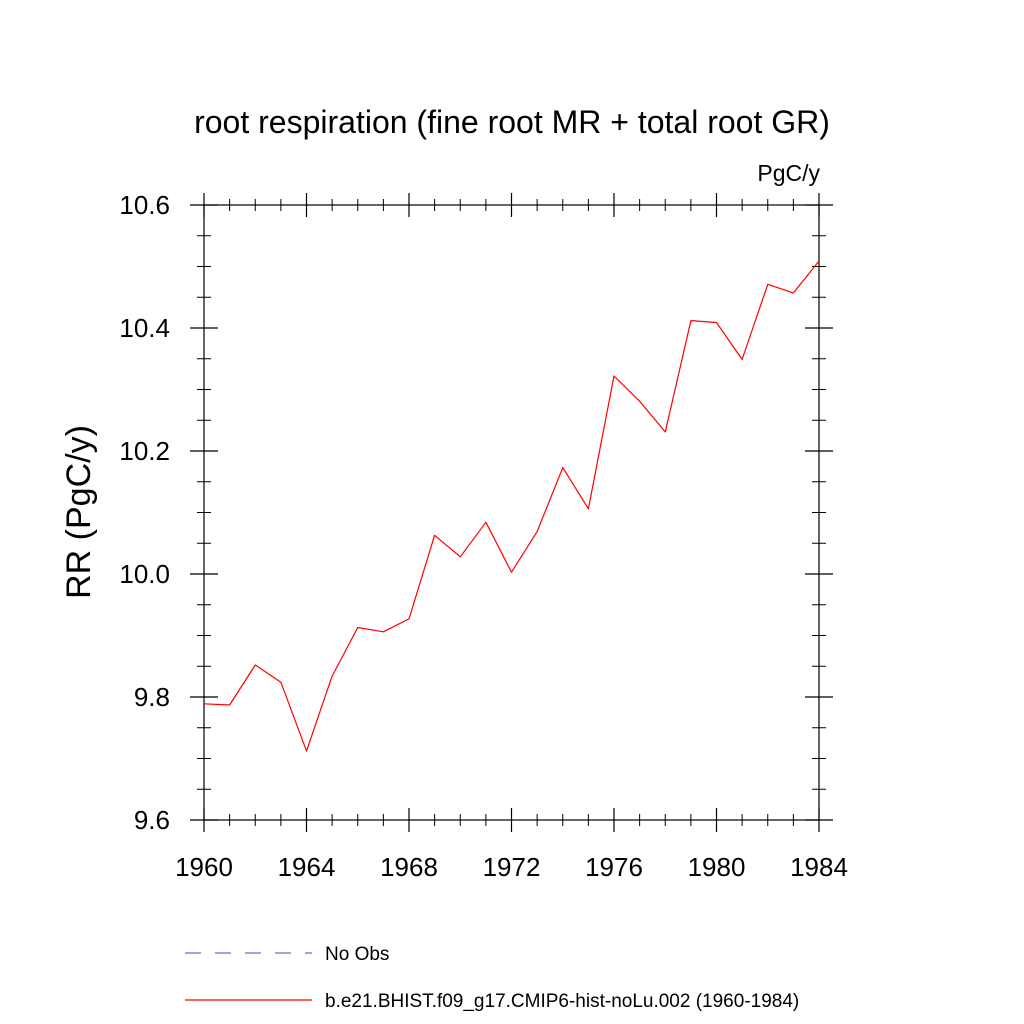 This screenshot has width=1024, height=1024. I want to click on units-label: PgC/y, so click(788, 173).